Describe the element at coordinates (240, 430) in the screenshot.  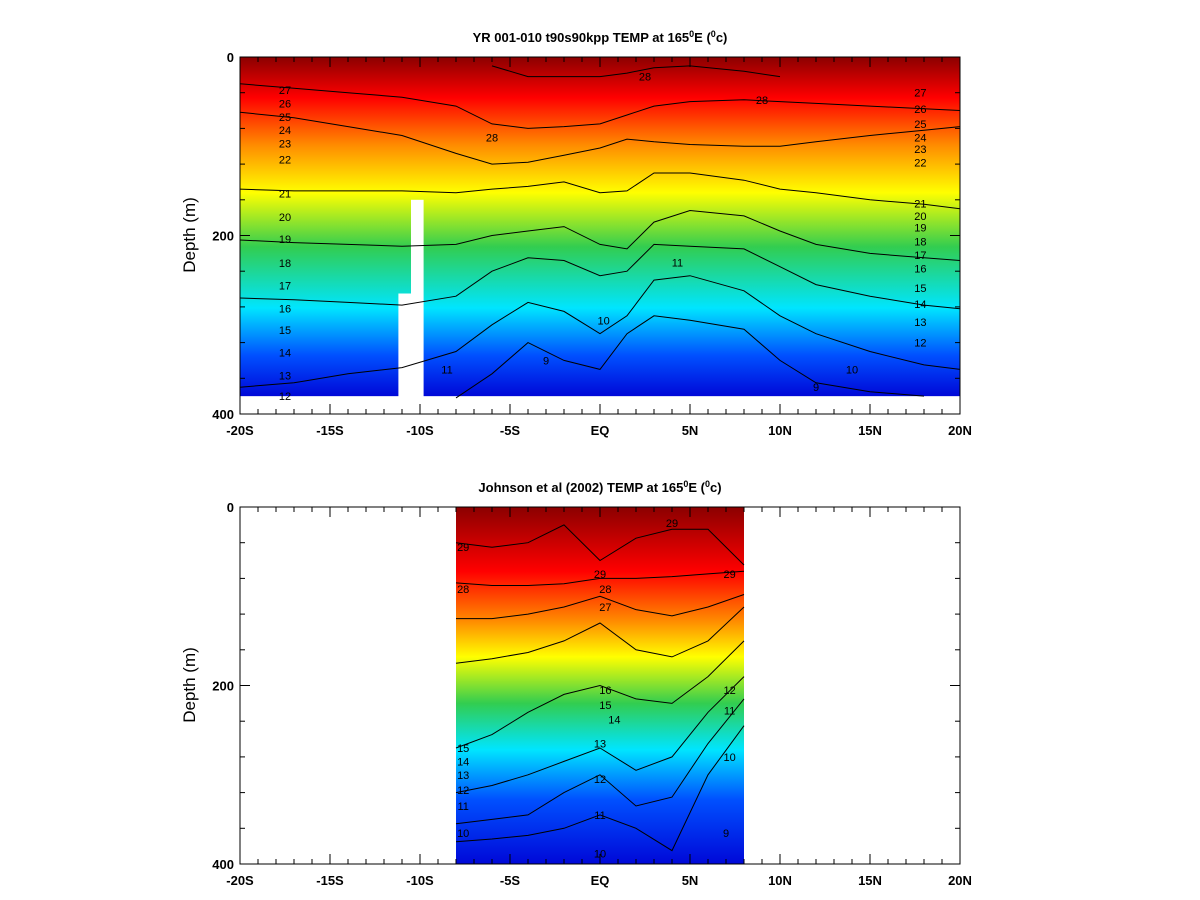
I see `x-tick-label: -20S` at that location.